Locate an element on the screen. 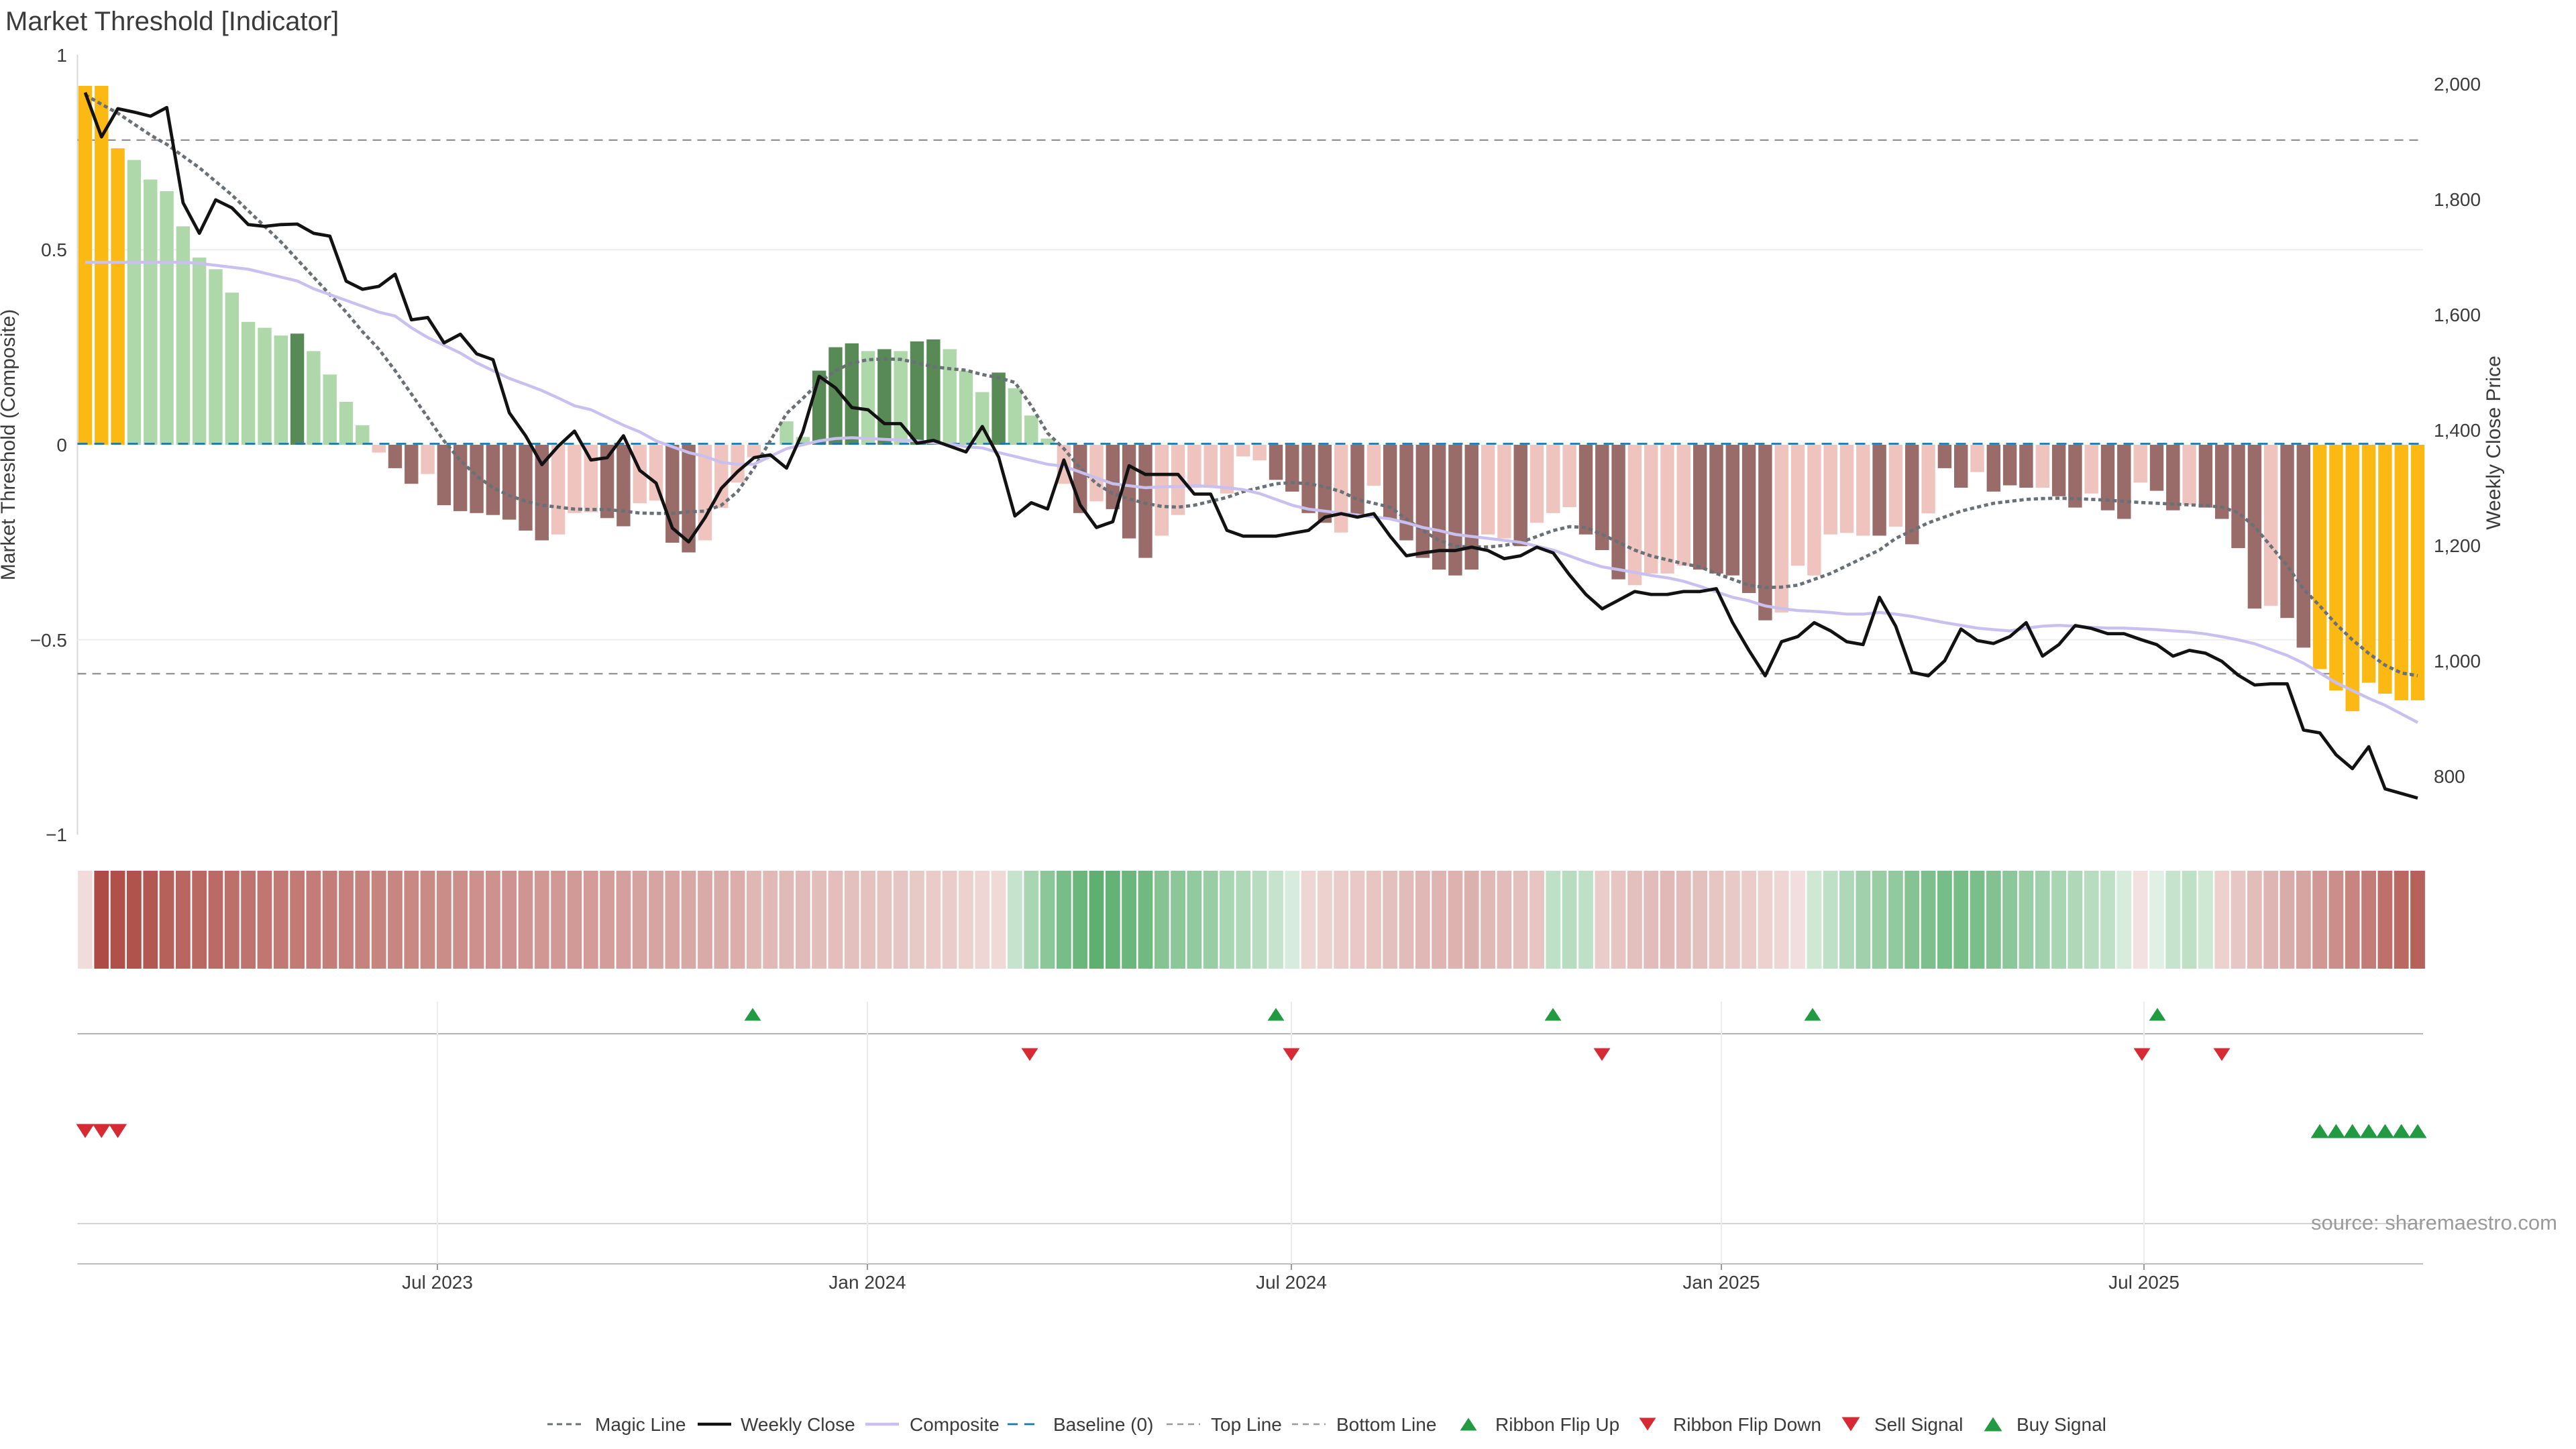 This screenshot has width=2576, height=1449. svg-text: Weekly Close Price is located at coordinates (2494, 443).